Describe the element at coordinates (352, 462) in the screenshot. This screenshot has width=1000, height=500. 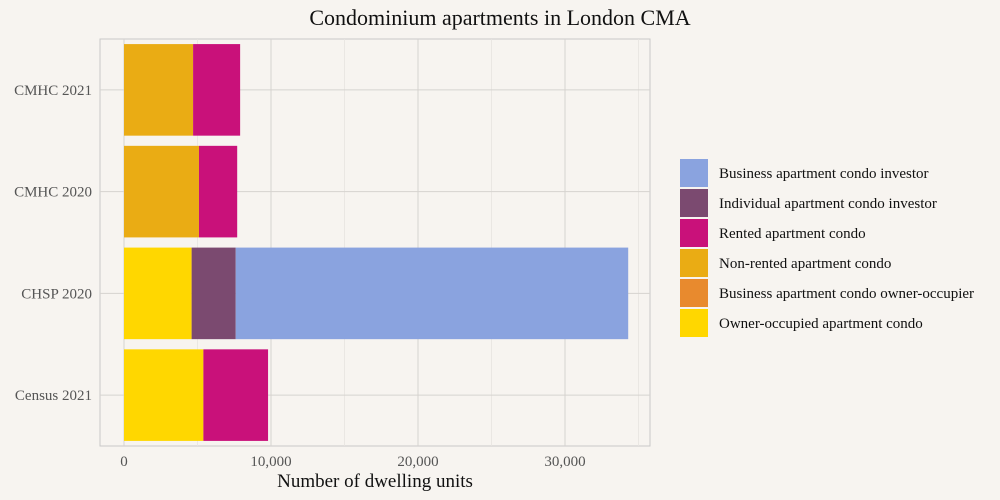
I see `x-tick-labels: 0 10,000 20,000 30,000` at that location.